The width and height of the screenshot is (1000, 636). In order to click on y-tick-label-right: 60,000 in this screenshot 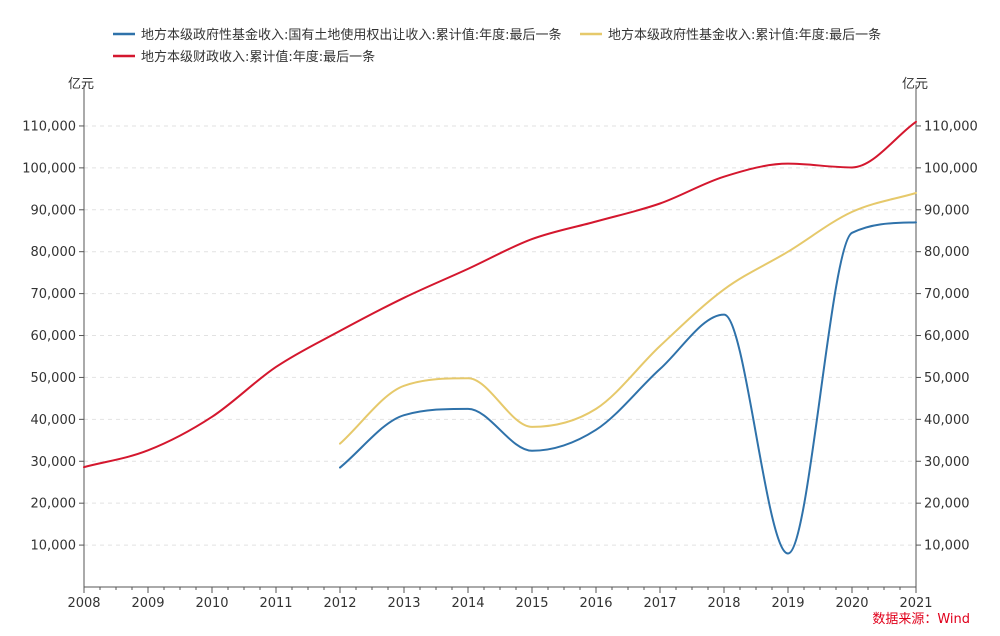, I will do `click(947, 336)`.